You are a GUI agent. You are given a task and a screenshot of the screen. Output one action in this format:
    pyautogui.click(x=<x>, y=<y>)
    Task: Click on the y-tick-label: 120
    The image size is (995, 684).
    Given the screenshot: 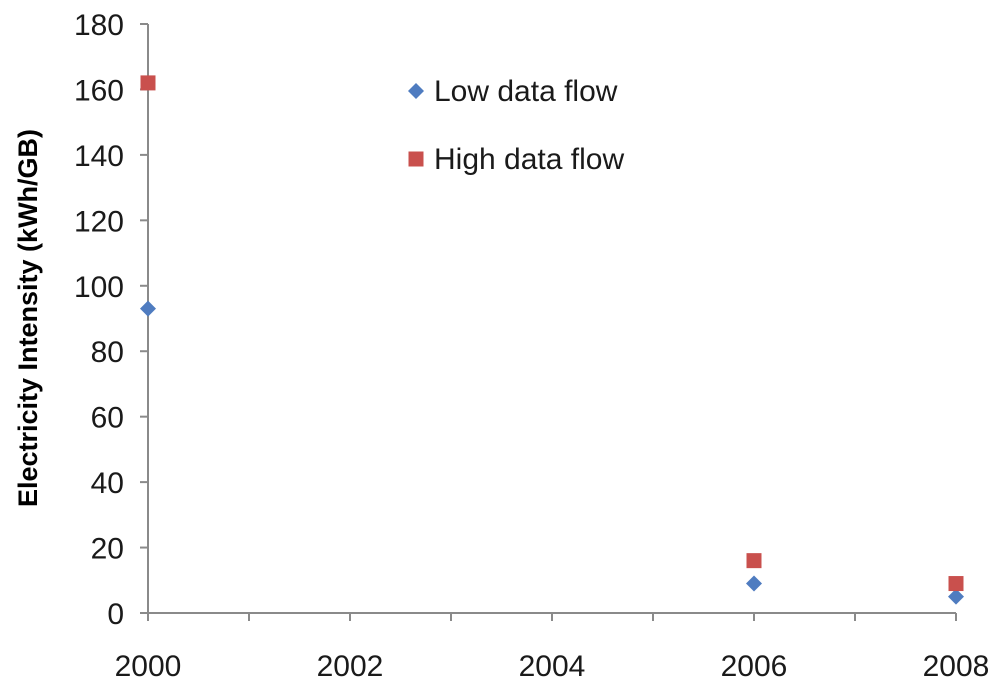 What is the action you would take?
    pyautogui.click(x=99, y=221)
    